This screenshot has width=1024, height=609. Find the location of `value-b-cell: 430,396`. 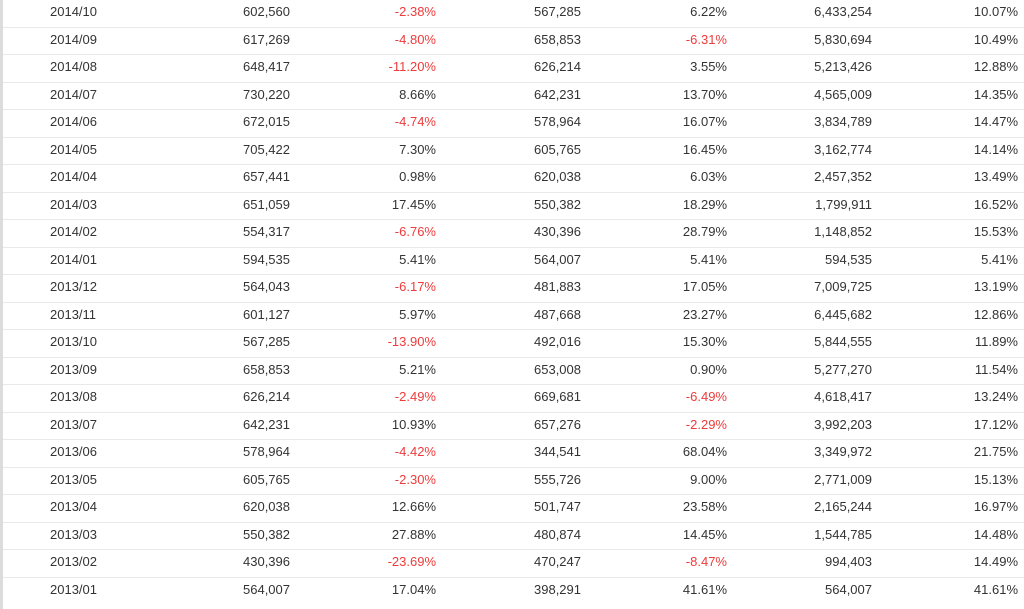

value-b-cell: 430,396 is located at coordinates (557, 231).